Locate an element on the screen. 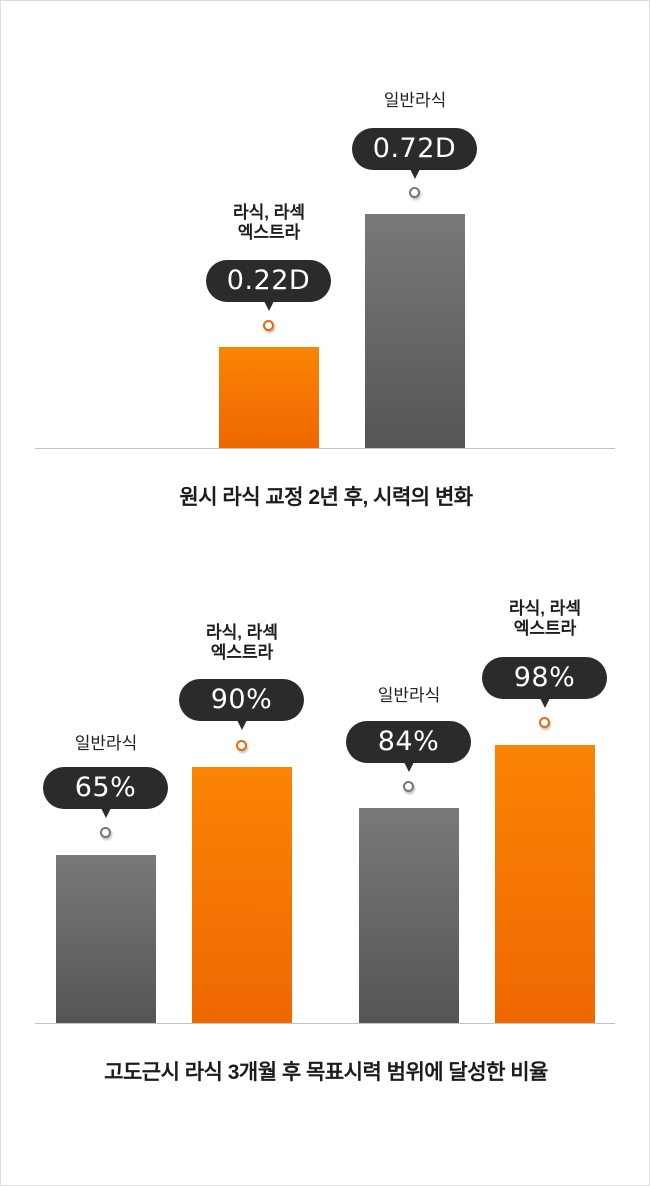 This screenshot has width=650, height=1186. chart-title: 원시 라식 교정 2년 후, 시력의 변화 is located at coordinates (326, 497).